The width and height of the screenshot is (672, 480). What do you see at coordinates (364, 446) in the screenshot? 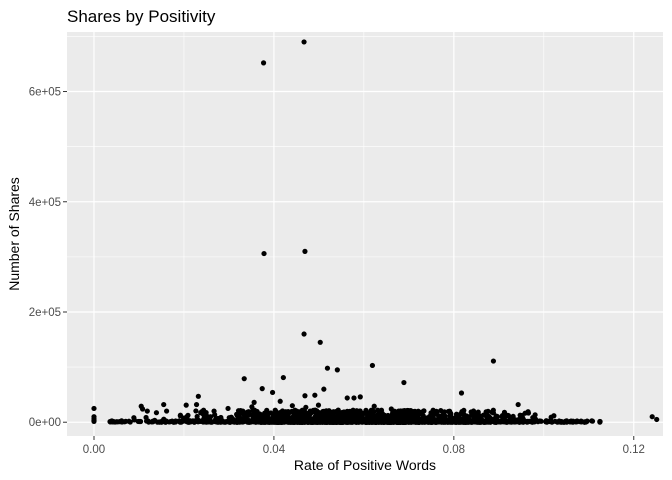
I see `x-axis-ticks: 0.00 0.04 0.08 0.12` at bounding box center [364, 446].